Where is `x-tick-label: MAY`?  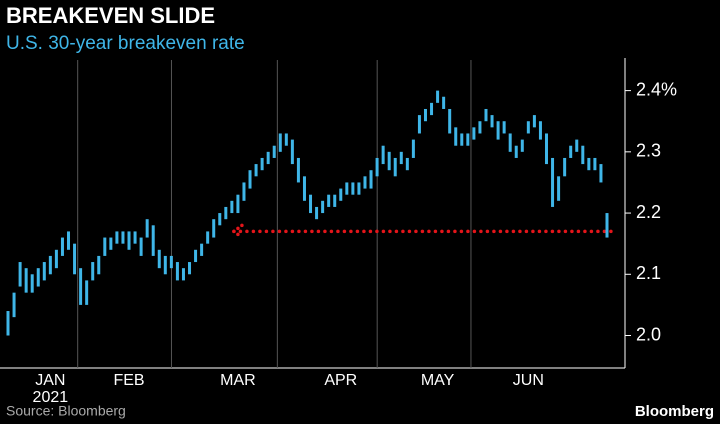
x-tick-label: MAY is located at coordinates (438, 380).